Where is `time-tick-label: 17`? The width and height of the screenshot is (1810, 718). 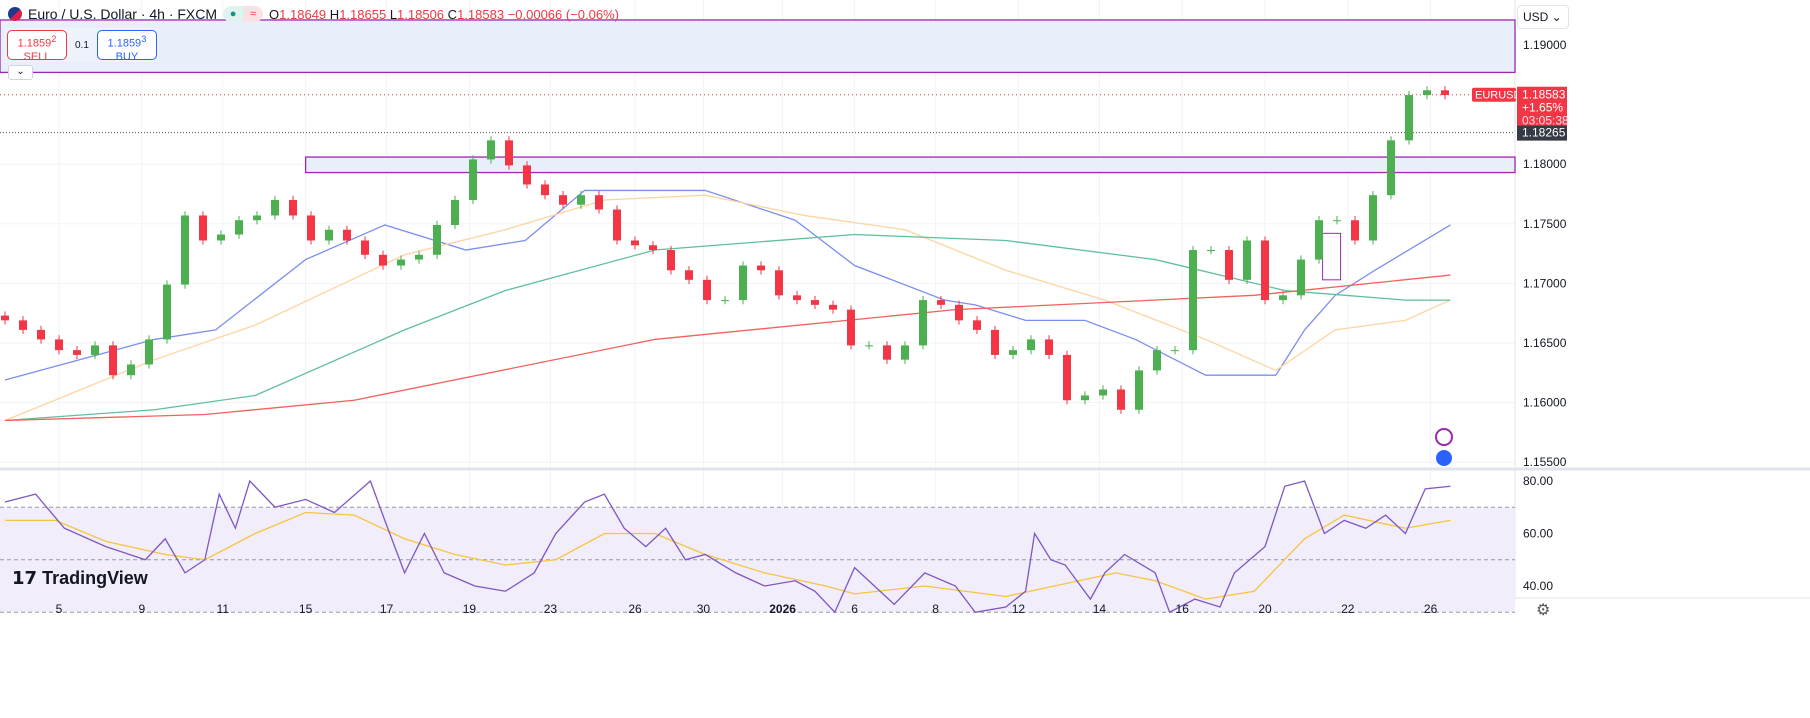 time-tick-label: 17 is located at coordinates (387, 609).